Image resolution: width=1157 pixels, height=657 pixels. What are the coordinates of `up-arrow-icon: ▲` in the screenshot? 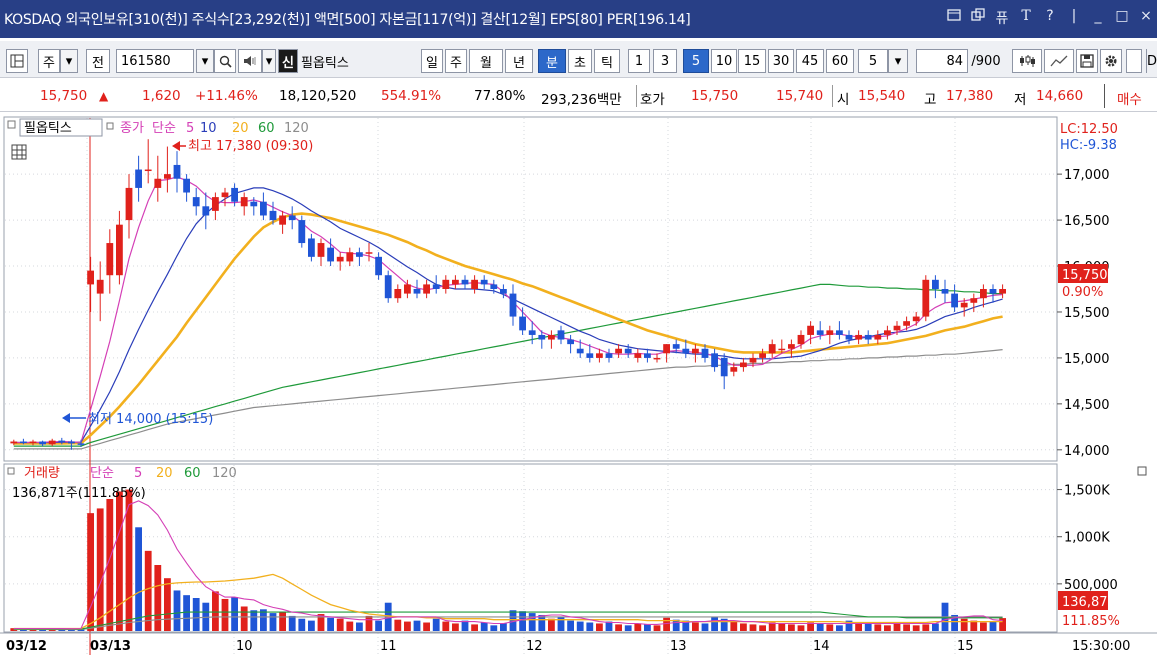 It's located at (104, 96).